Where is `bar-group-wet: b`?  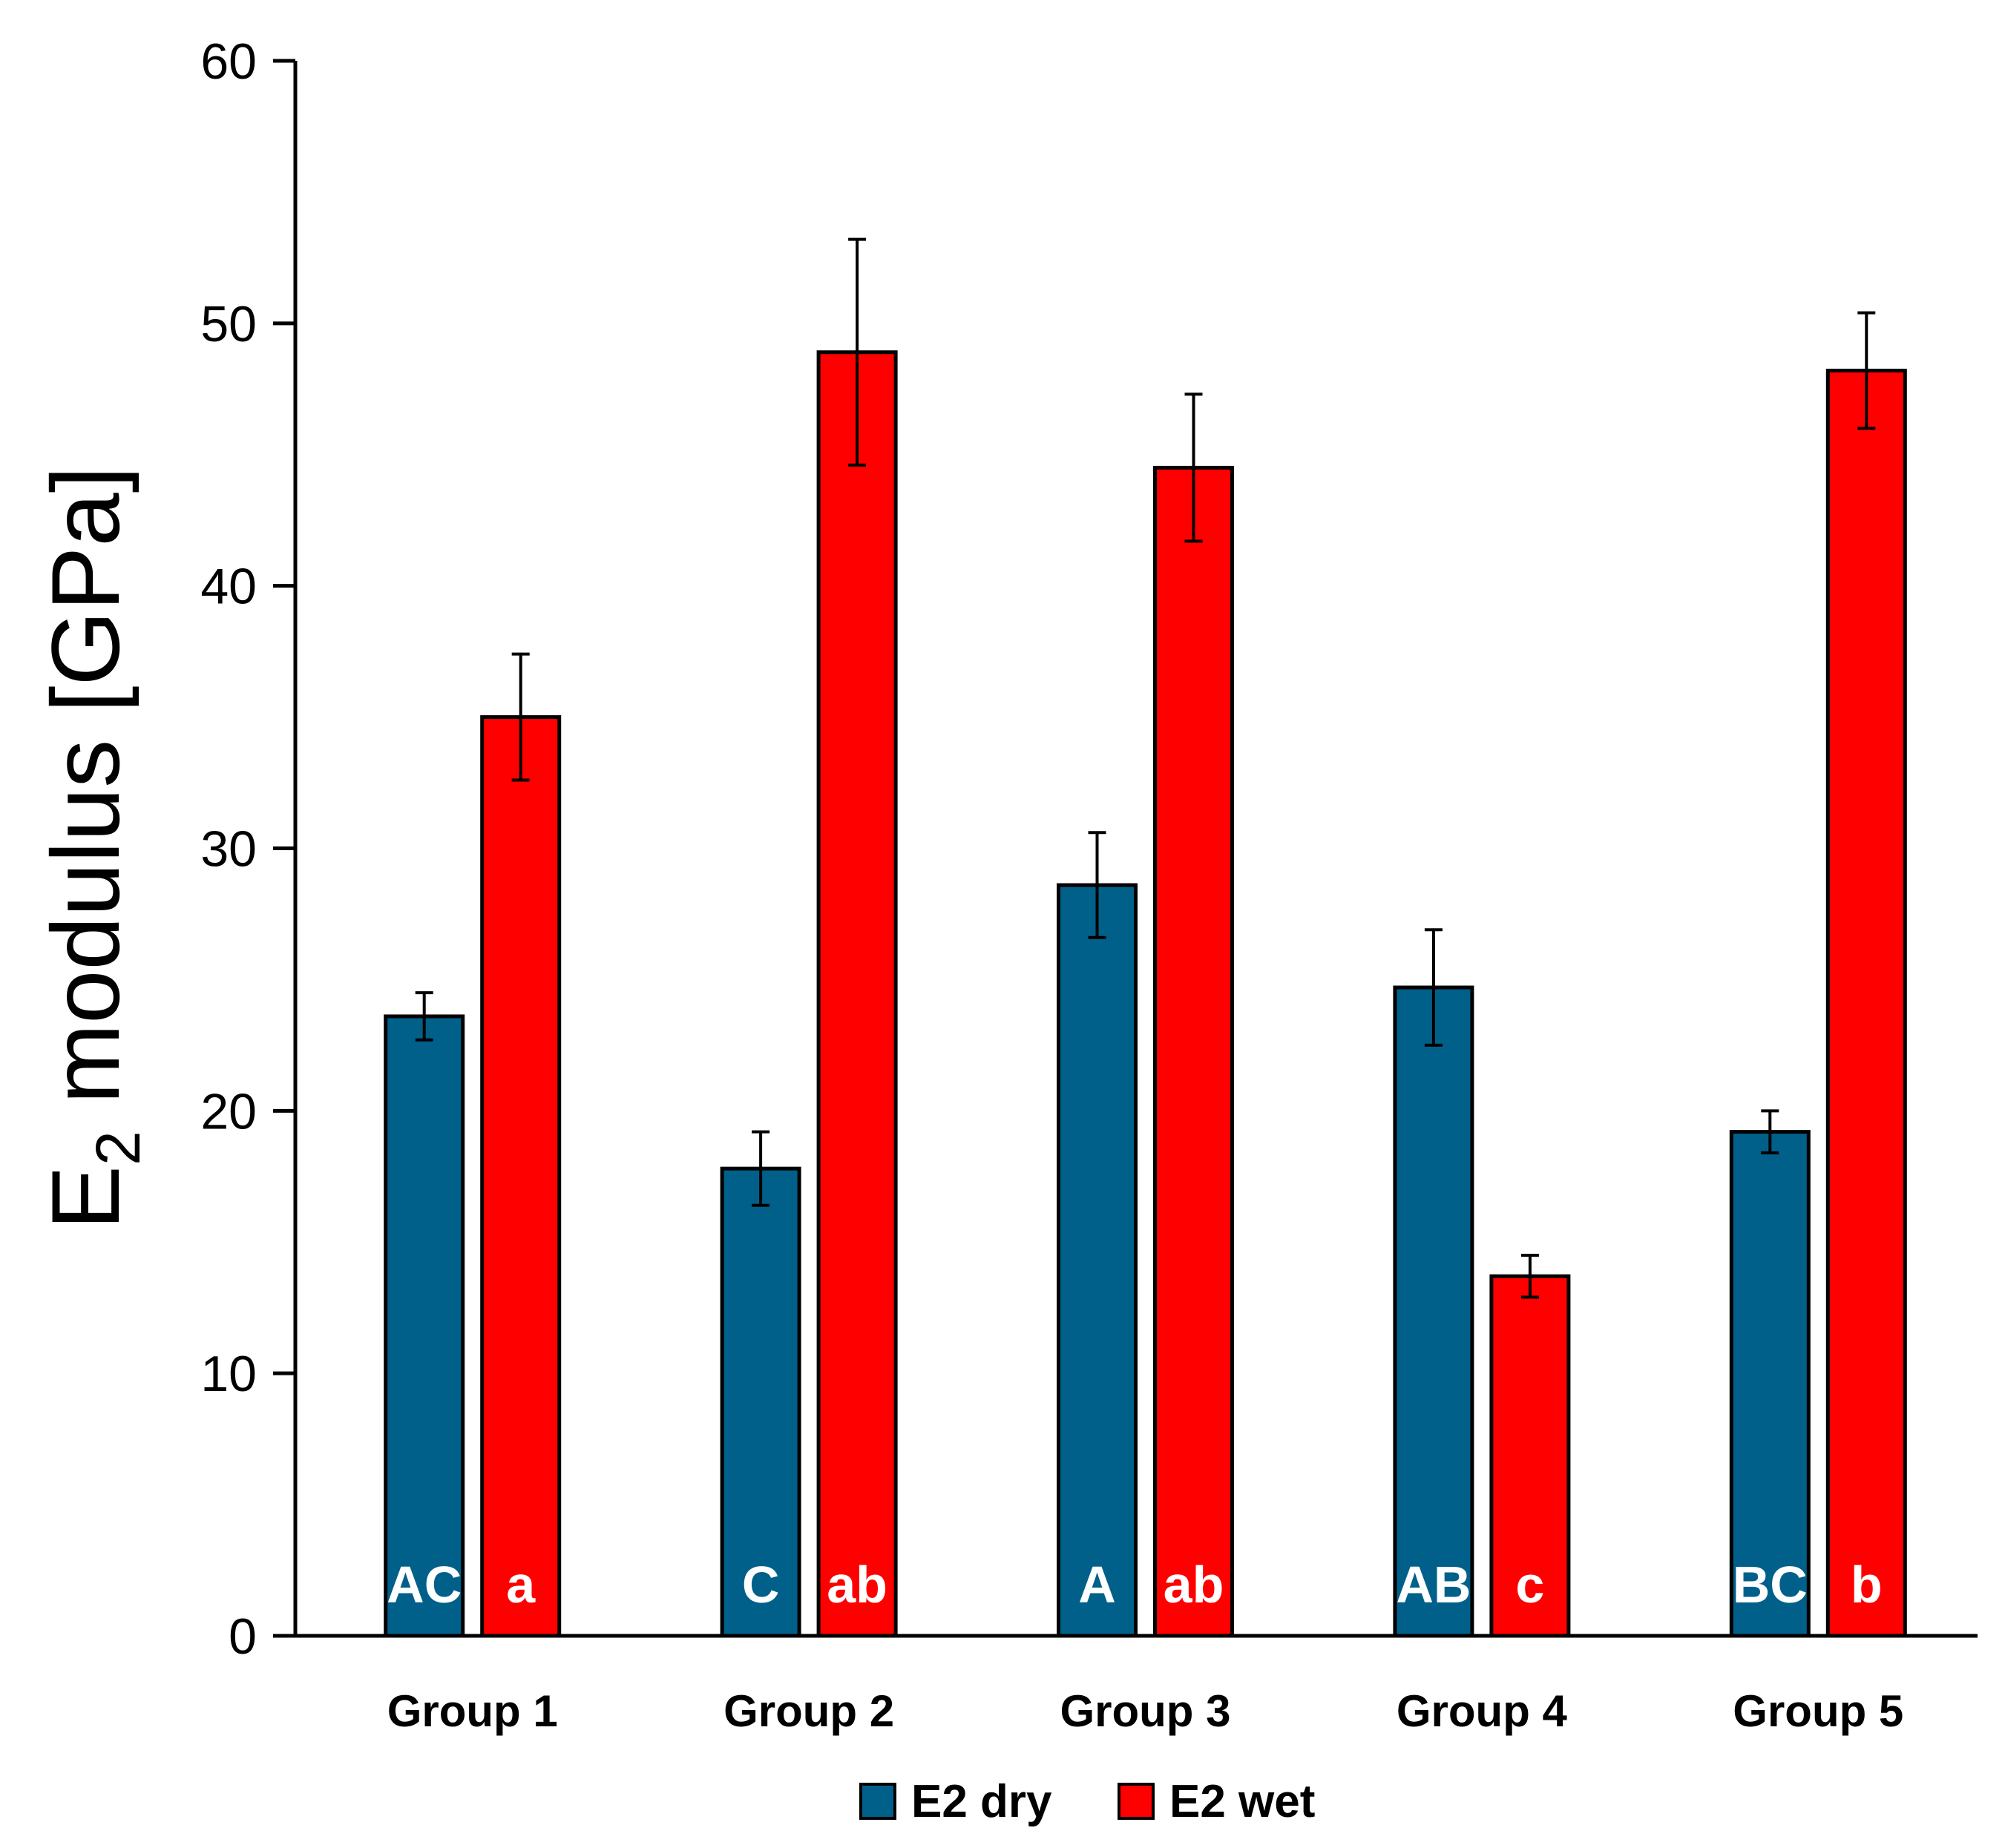 bar-group-wet: b is located at coordinates (1866, 975).